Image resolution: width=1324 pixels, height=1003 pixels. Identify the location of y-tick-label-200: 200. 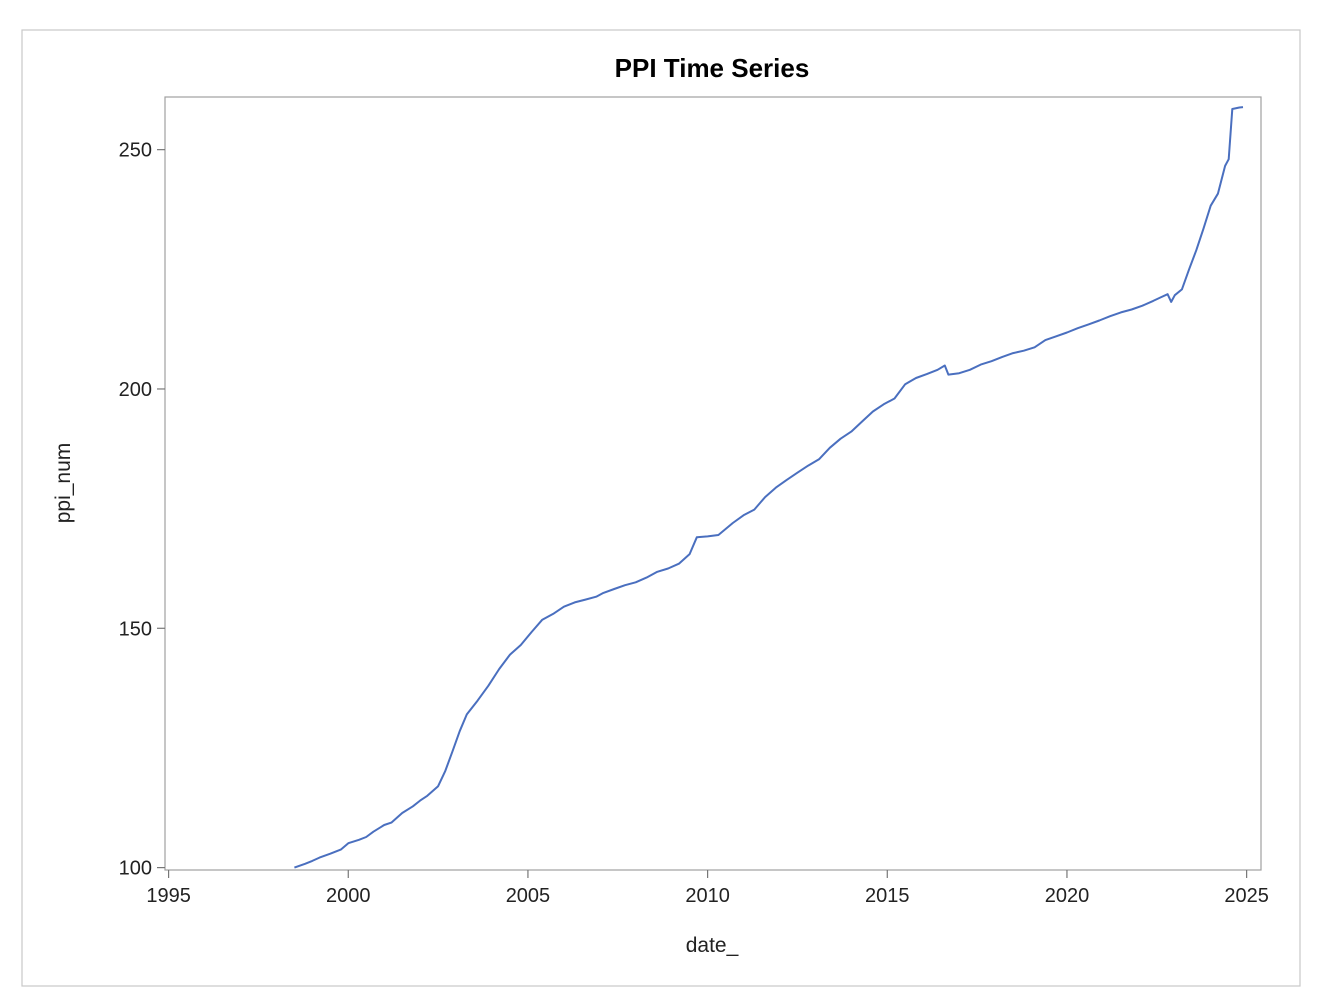
(135, 390).